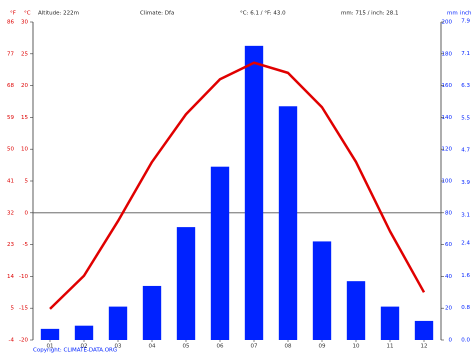 This screenshot has width=474, height=355. Describe the element at coordinates (263, 14) in the screenshot. I see `temperature-summary: °C: 6.1 / °F: 43.0` at that location.